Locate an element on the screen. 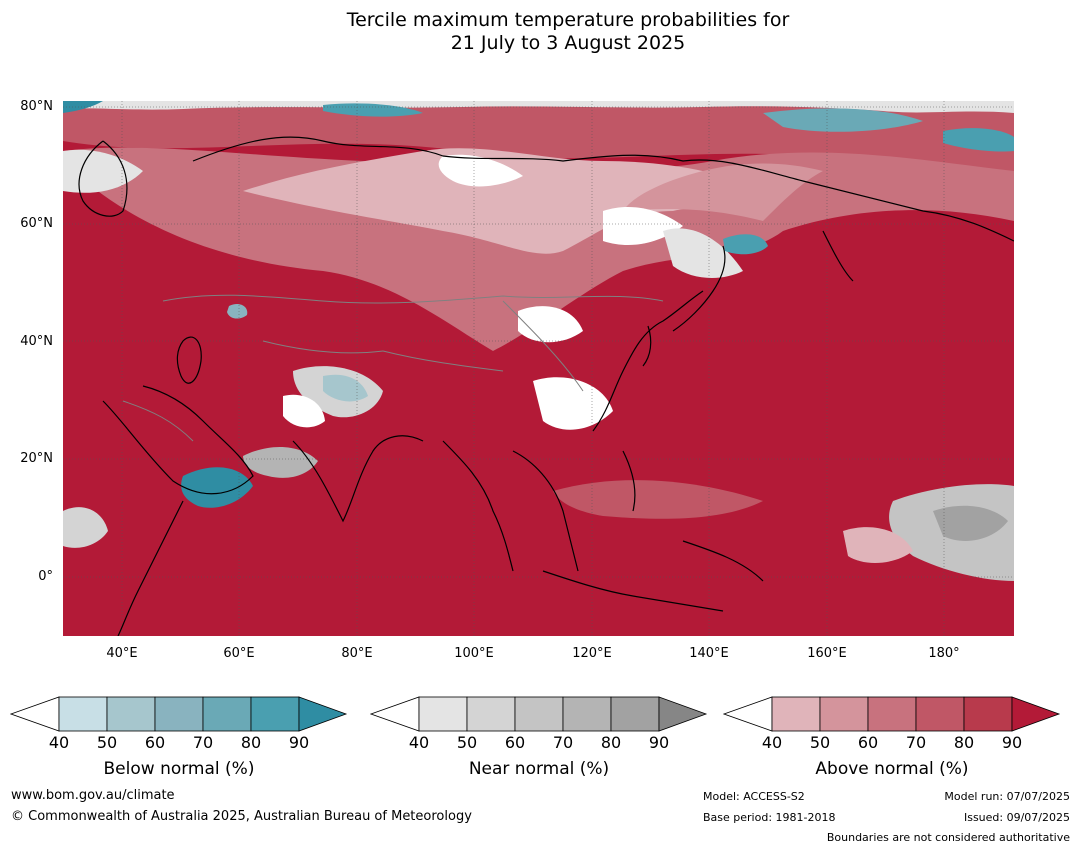  shade-below-amur is located at coordinates (745, 244).